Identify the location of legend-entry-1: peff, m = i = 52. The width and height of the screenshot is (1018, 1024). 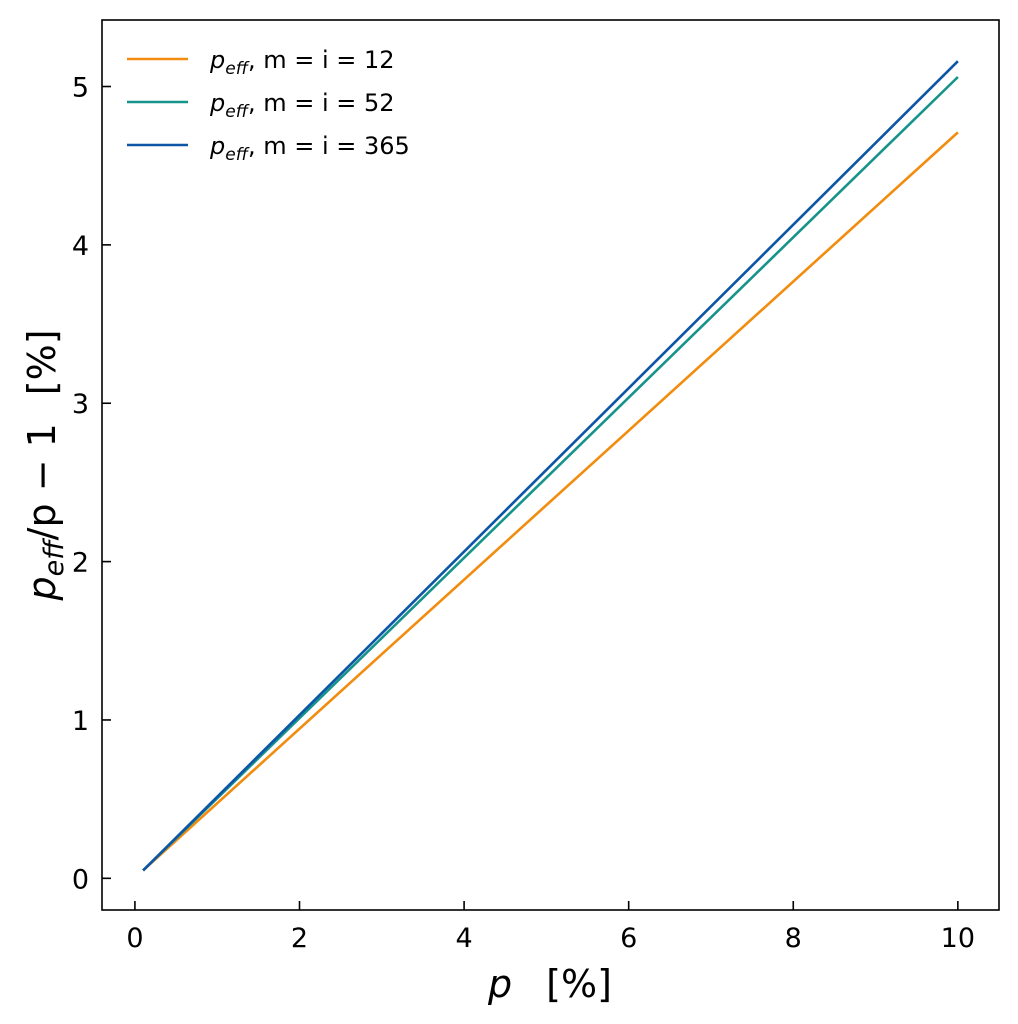
(302, 105).